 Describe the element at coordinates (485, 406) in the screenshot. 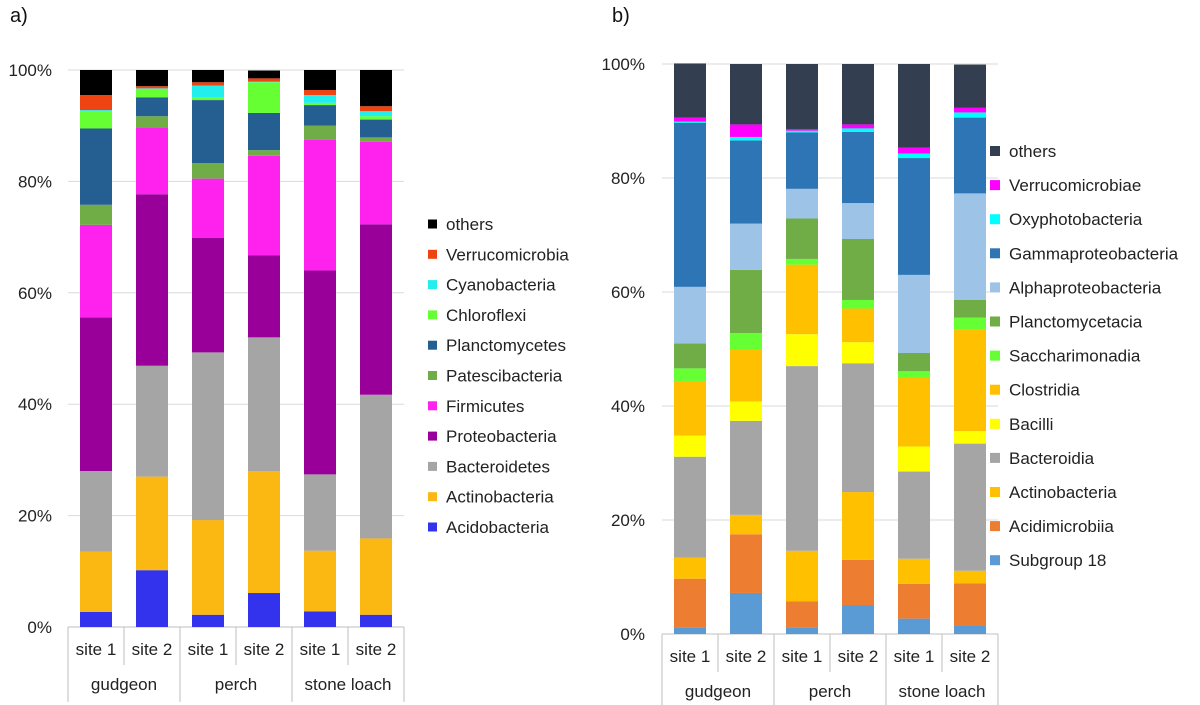

I see `legend-label-a: Firmicutes` at that location.